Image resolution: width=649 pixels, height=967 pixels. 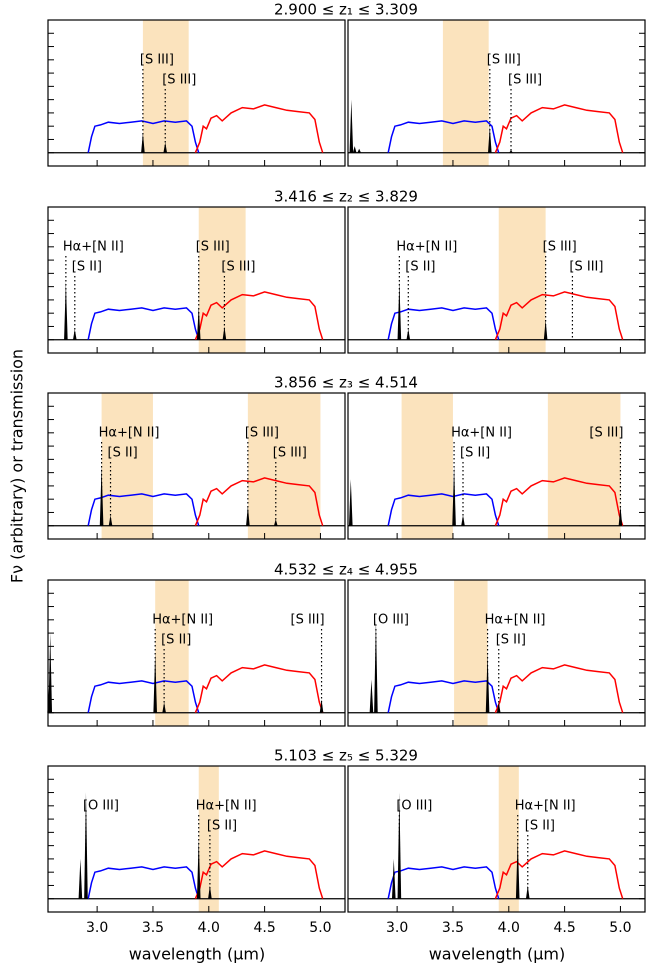 What do you see at coordinates (346, 10) in the screenshot?
I see `row-title: 2.900 ≤ z₁ ≤ 3.309` at bounding box center [346, 10].